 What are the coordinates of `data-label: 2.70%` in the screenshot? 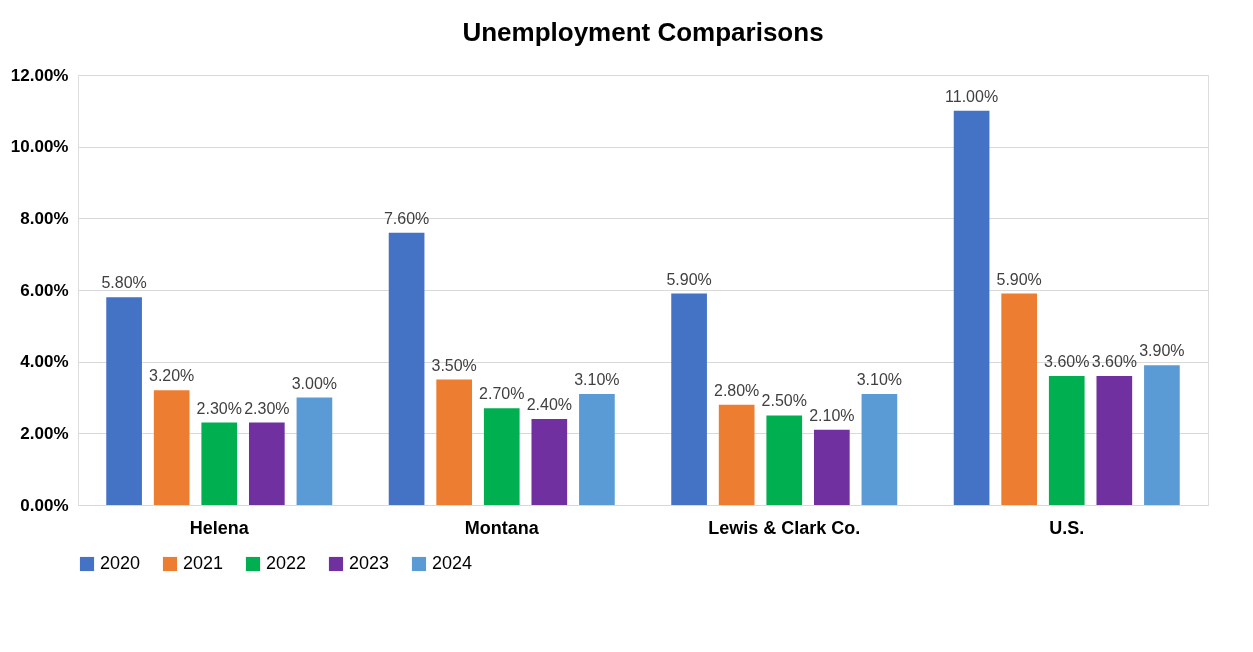 It's located at (502, 394).